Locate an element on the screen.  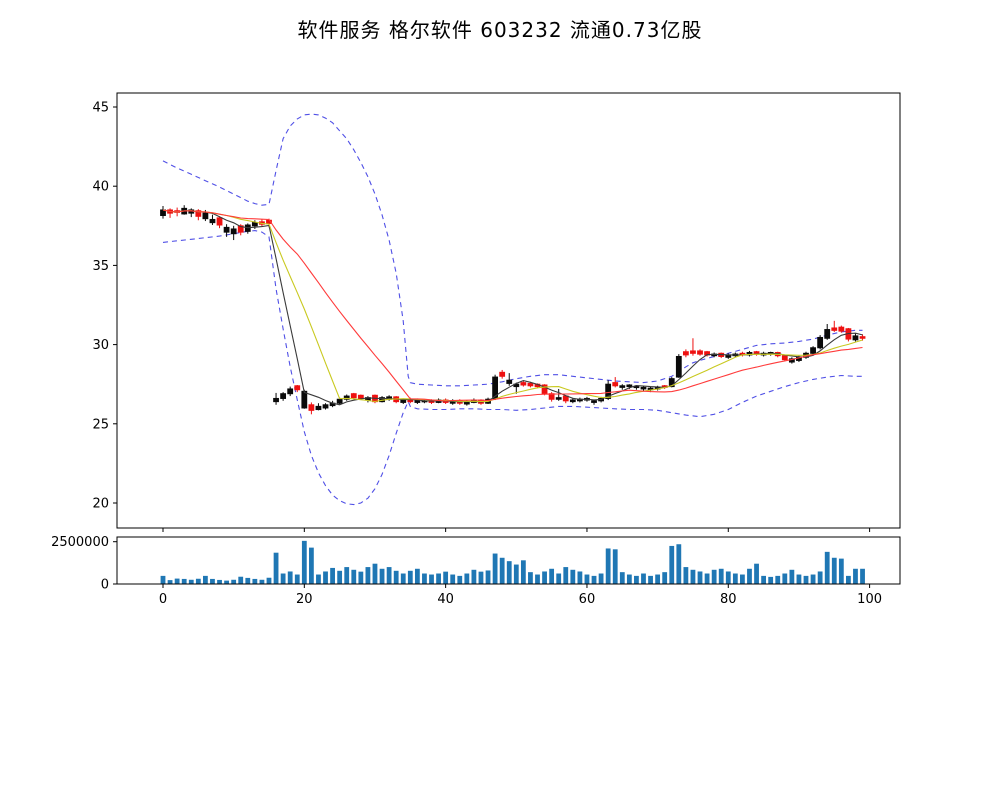
x-tick-label: 80 is located at coordinates (728, 599).